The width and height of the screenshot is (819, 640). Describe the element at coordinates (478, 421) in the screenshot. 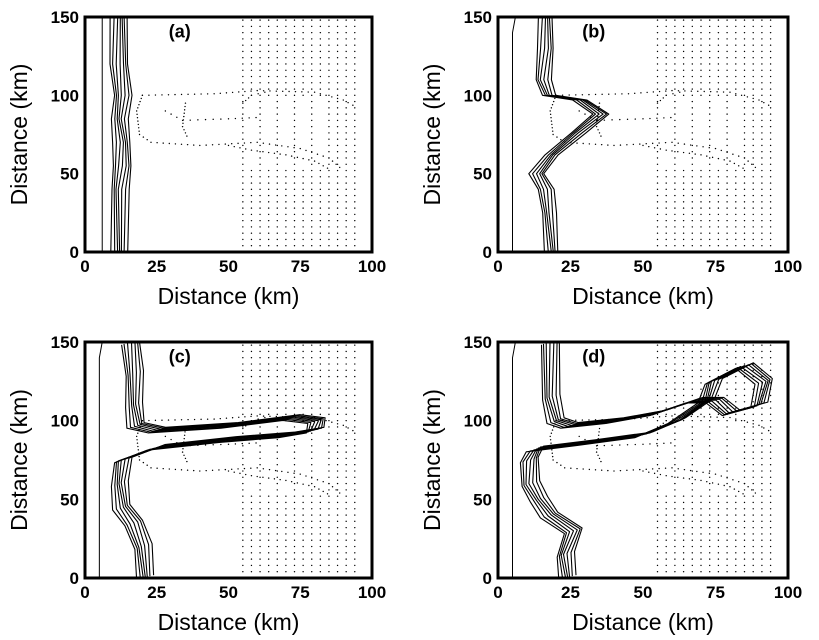

I see `y-tick-label: 100` at that location.